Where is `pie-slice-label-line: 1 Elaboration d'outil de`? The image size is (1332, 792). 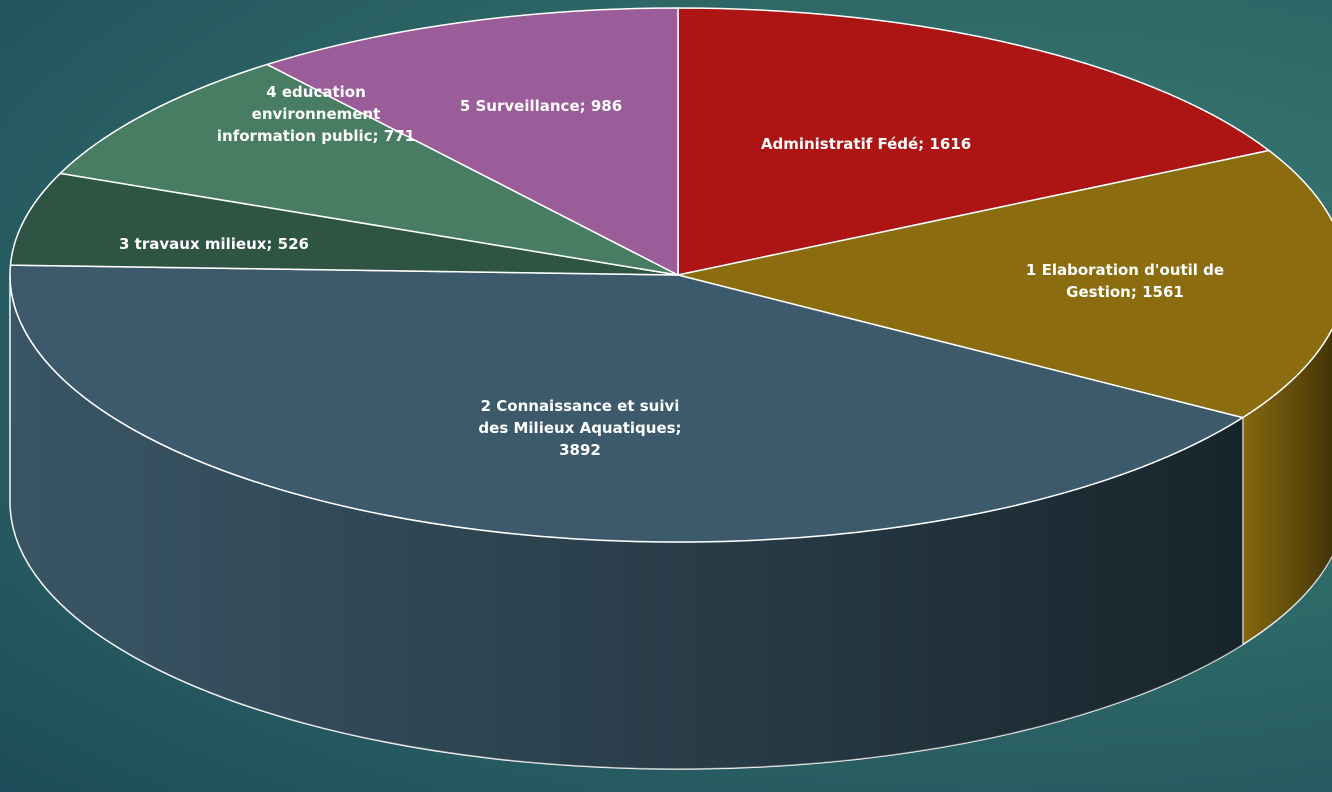
pie-slice-label-line: 1 Elaboration d'outil de is located at coordinates (1125, 270).